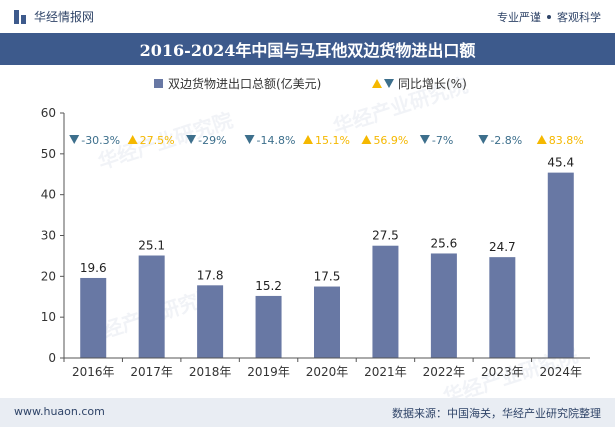  Describe the element at coordinates (327, 277) in the screenshot. I see `bar-value-label: 17.5` at that location.